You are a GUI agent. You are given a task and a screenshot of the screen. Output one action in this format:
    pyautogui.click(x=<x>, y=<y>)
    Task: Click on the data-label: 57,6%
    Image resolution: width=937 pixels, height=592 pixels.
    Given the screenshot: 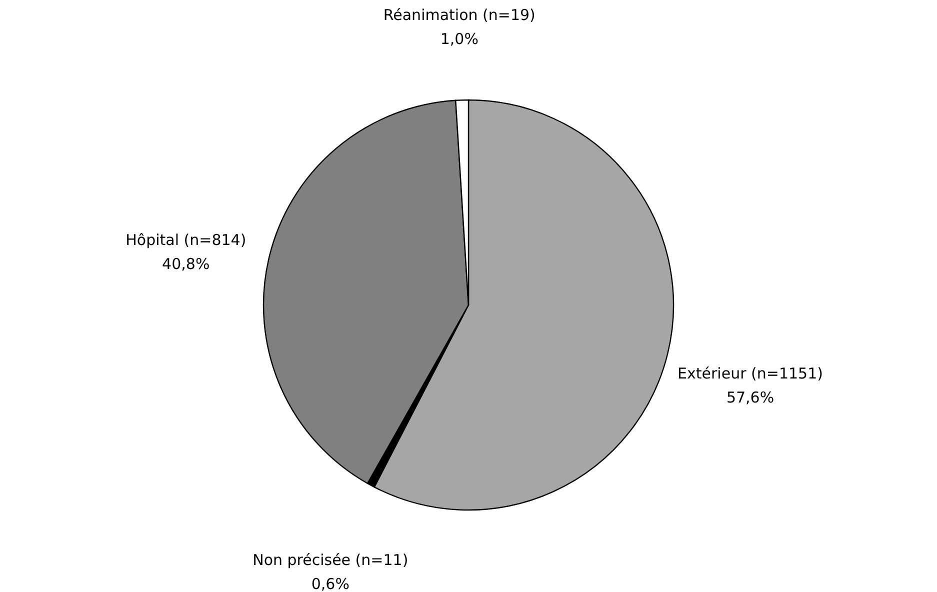 What is the action you would take?
    pyautogui.click(x=750, y=397)
    